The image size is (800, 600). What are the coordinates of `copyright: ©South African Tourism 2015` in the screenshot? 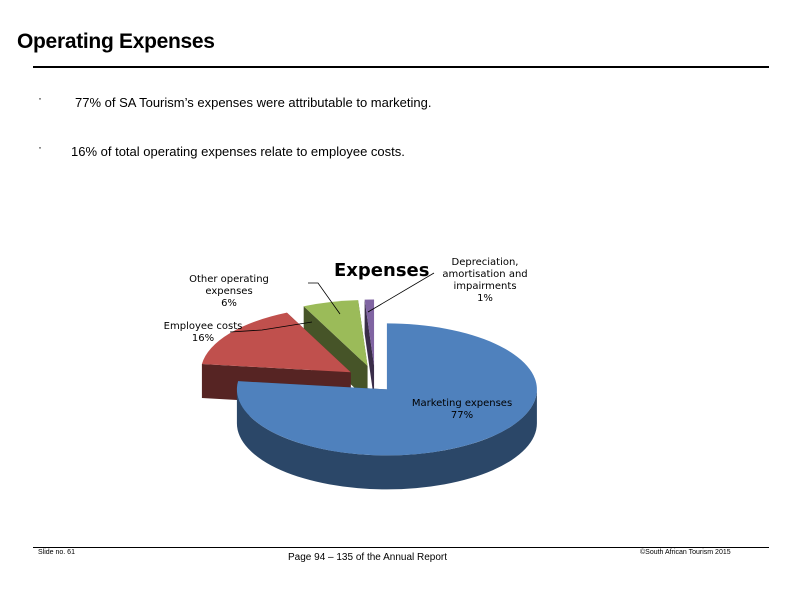 It's located at (685, 552).